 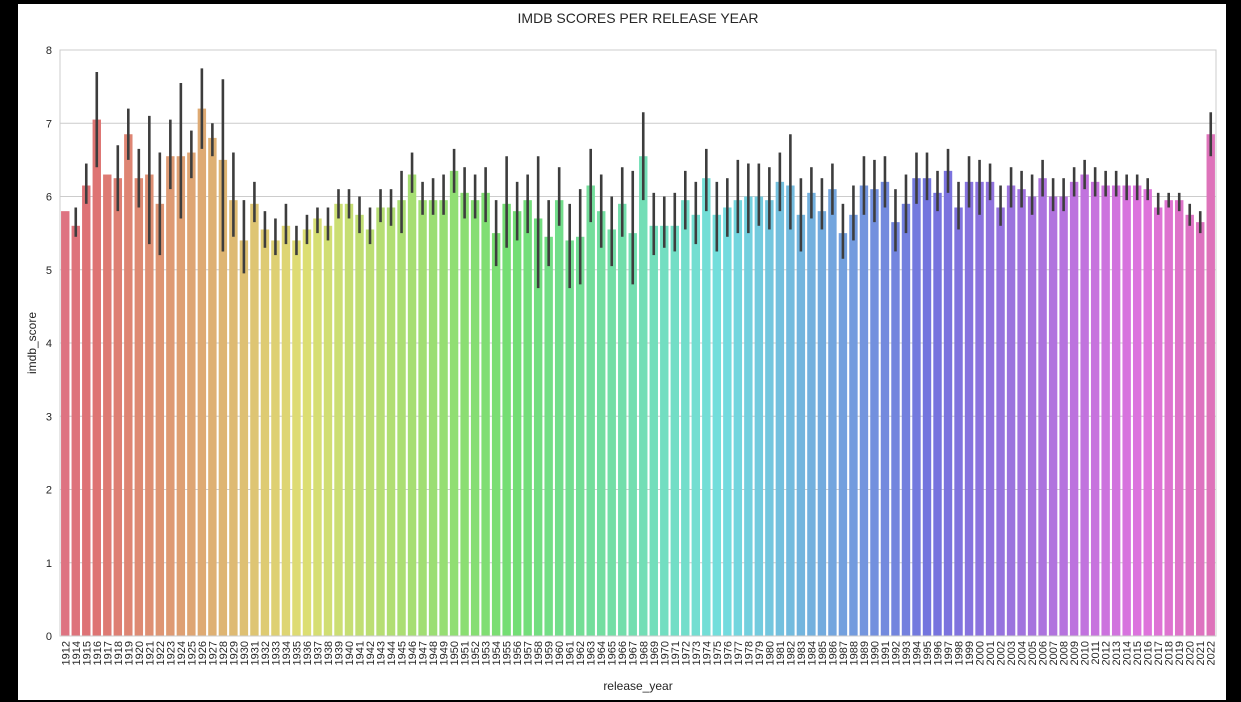 I want to click on x-tick-label: 1998, so click(x=960, y=653).